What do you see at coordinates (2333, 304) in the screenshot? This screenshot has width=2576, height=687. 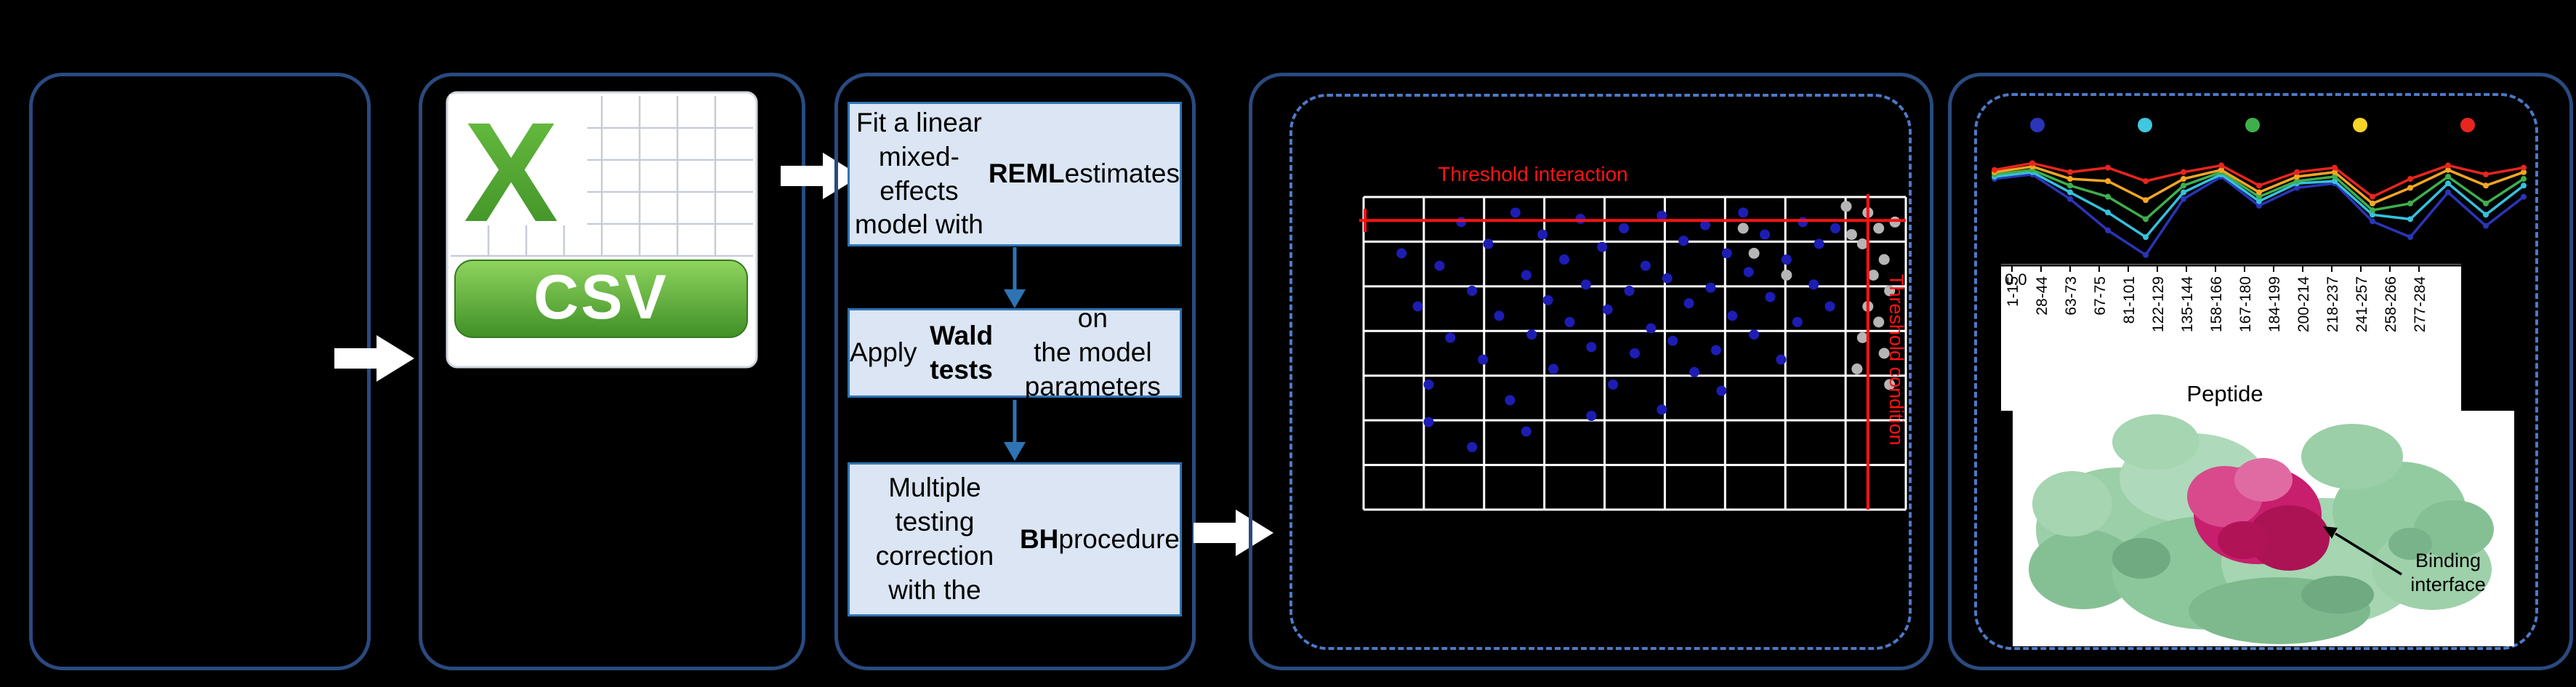 I see `peptide-label: 218-237` at bounding box center [2333, 304].